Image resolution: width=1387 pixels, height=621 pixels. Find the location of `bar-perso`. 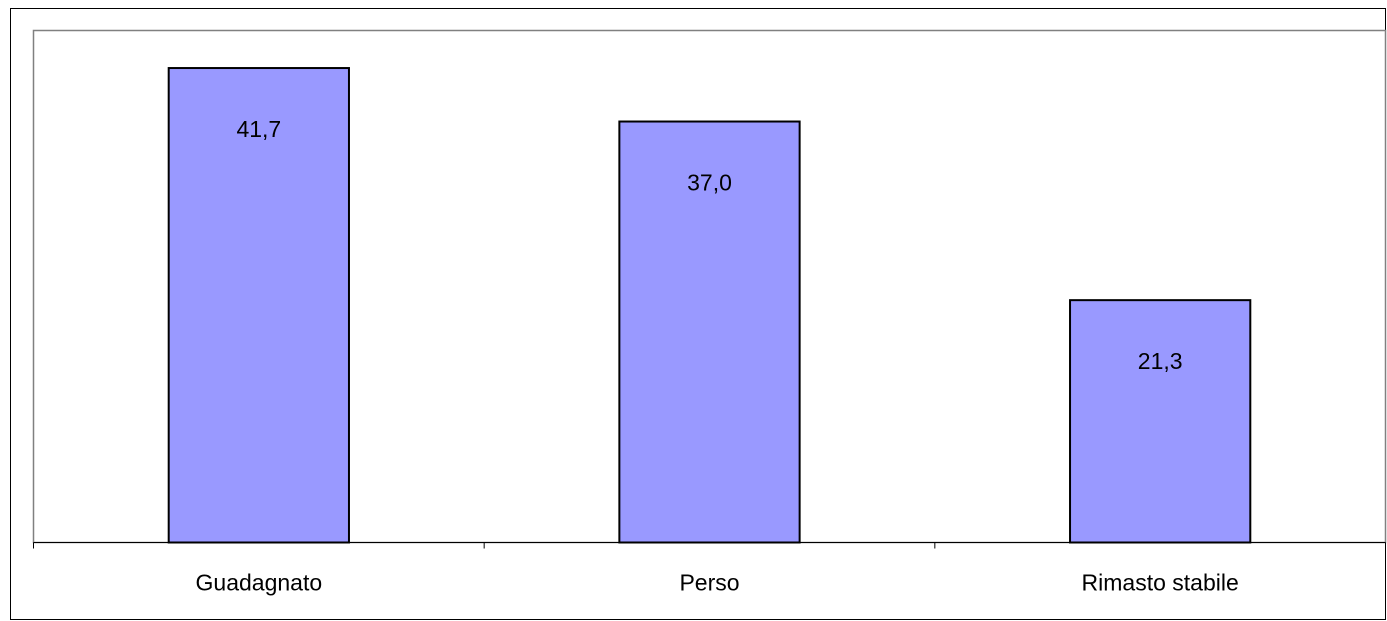

bar-perso is located at coordinates (709, 332).